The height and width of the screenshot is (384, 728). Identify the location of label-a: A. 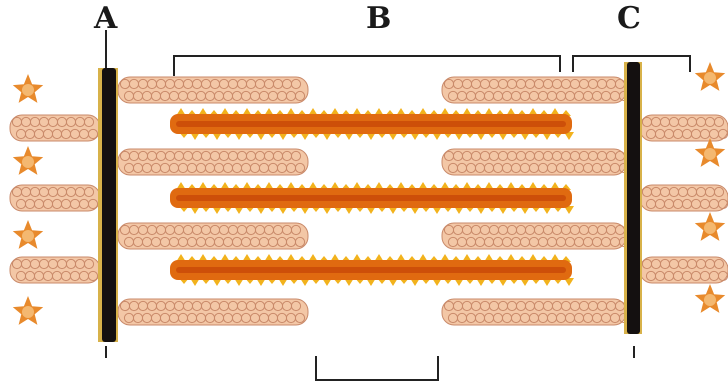
(106, 18).